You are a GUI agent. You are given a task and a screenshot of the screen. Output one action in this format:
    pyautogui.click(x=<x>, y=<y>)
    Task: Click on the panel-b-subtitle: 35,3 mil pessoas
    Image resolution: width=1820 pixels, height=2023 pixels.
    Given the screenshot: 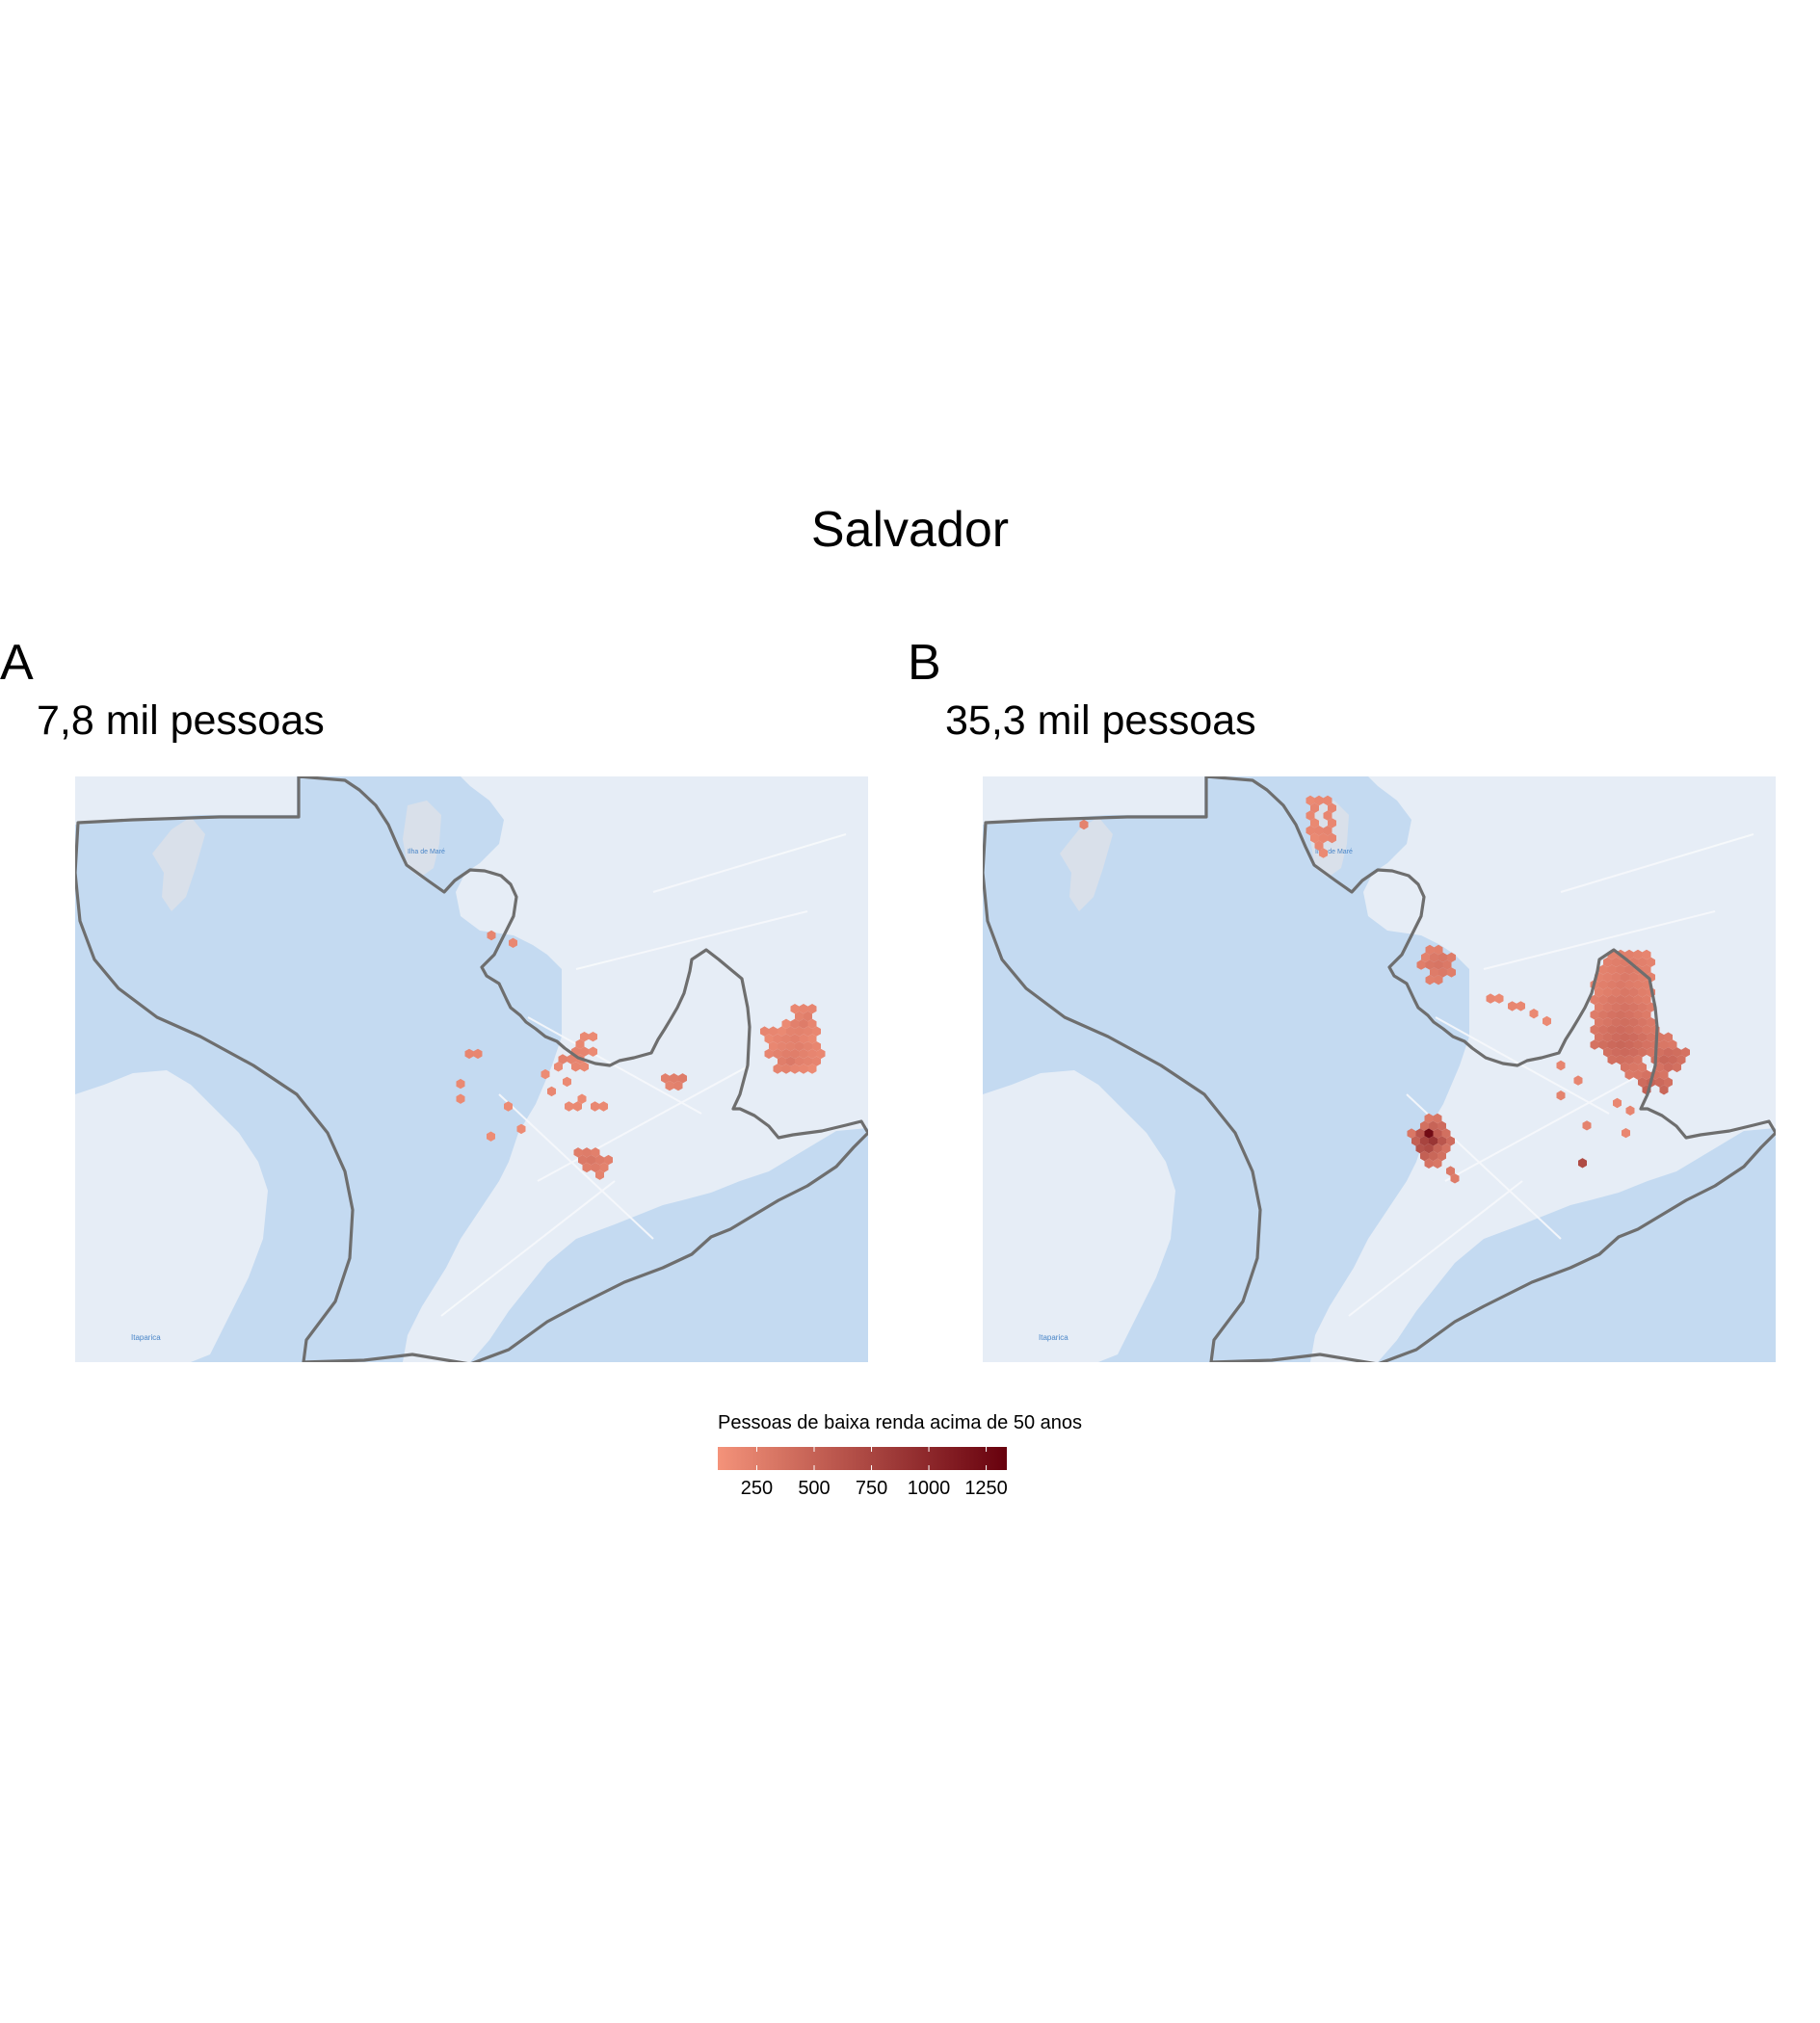 What is the action you would take?
    pyautogui.click(x=1101, y=720)
    